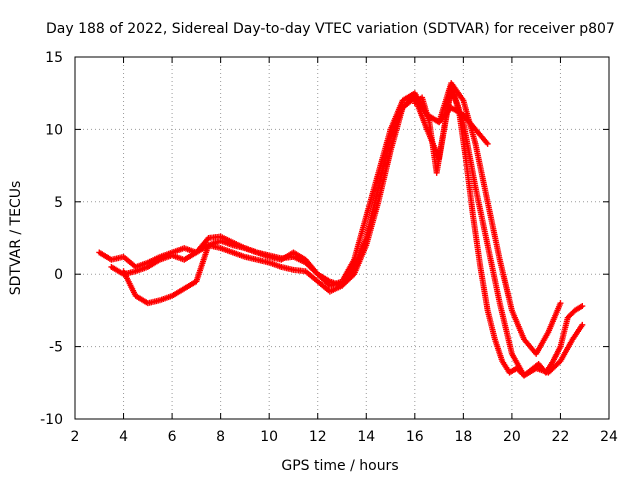 Image resolution: width=640 pixels, height=480 pixels. What do you see at coordinates (51, 420) in the screenshot?
I see `y-tick-label: -10` at bounding box center [51, 420].